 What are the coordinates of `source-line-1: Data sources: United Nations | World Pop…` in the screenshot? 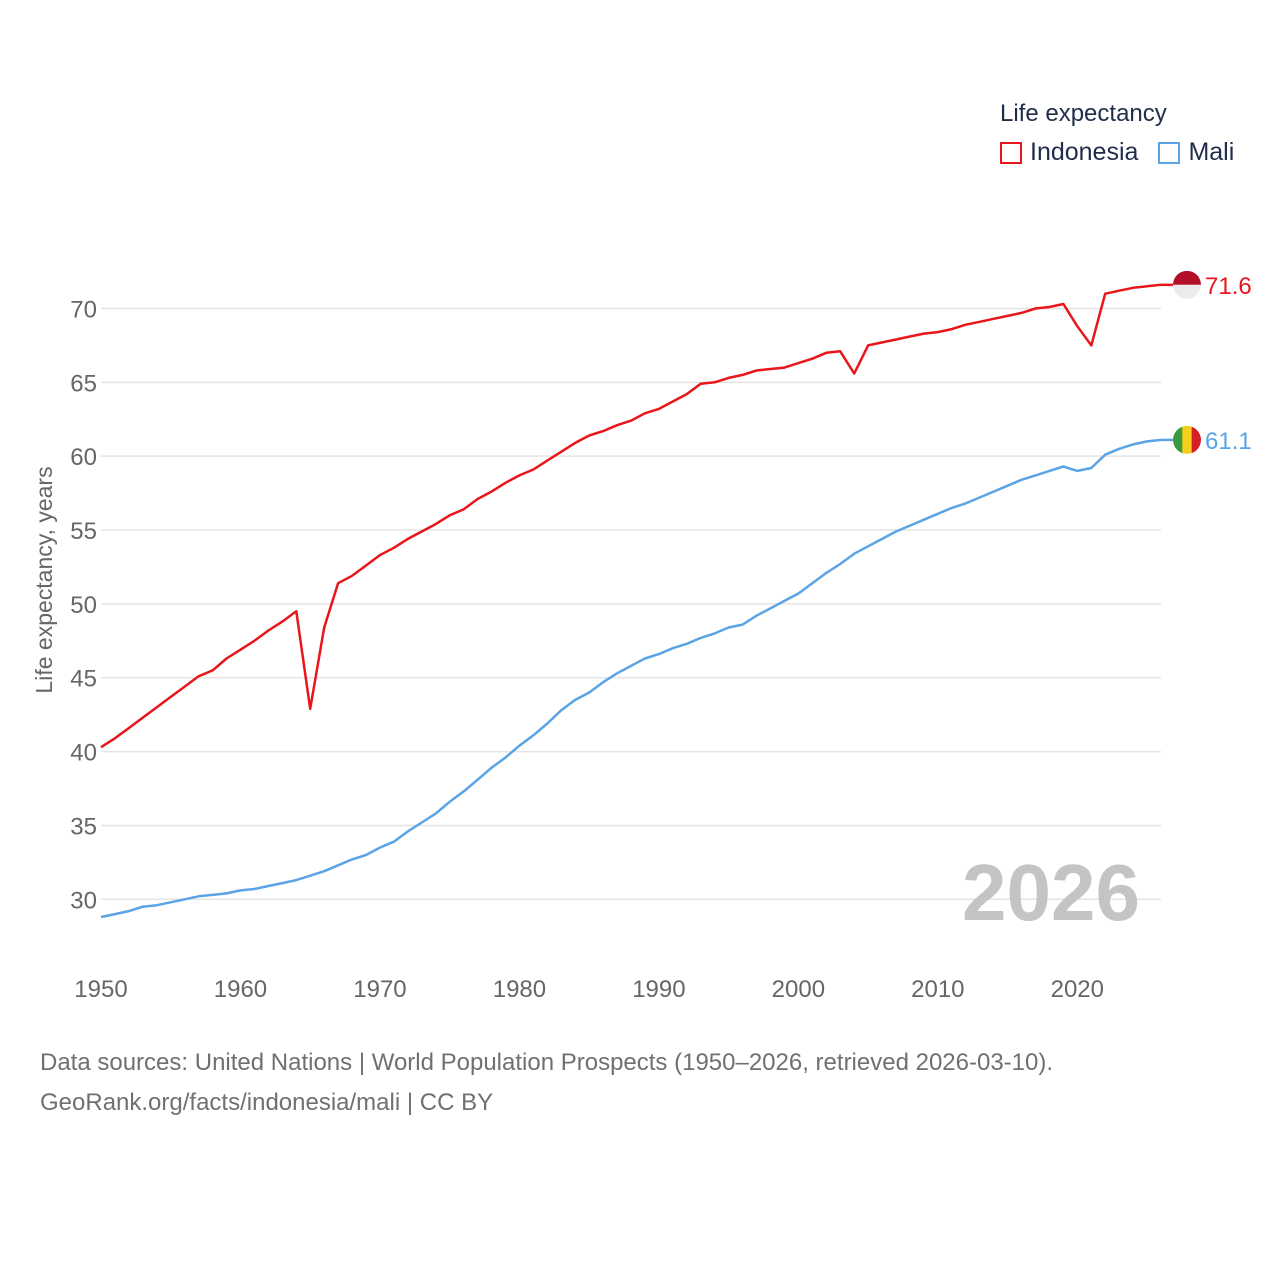 It's located at (547, 1062).